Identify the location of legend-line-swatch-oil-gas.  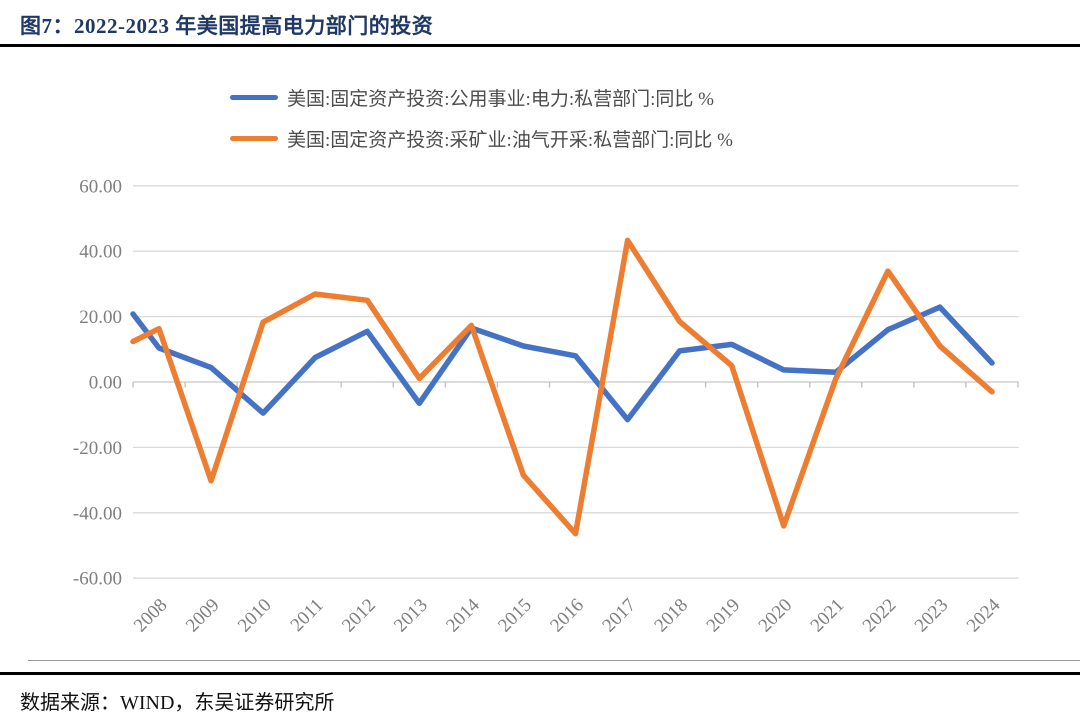
(254, 138).